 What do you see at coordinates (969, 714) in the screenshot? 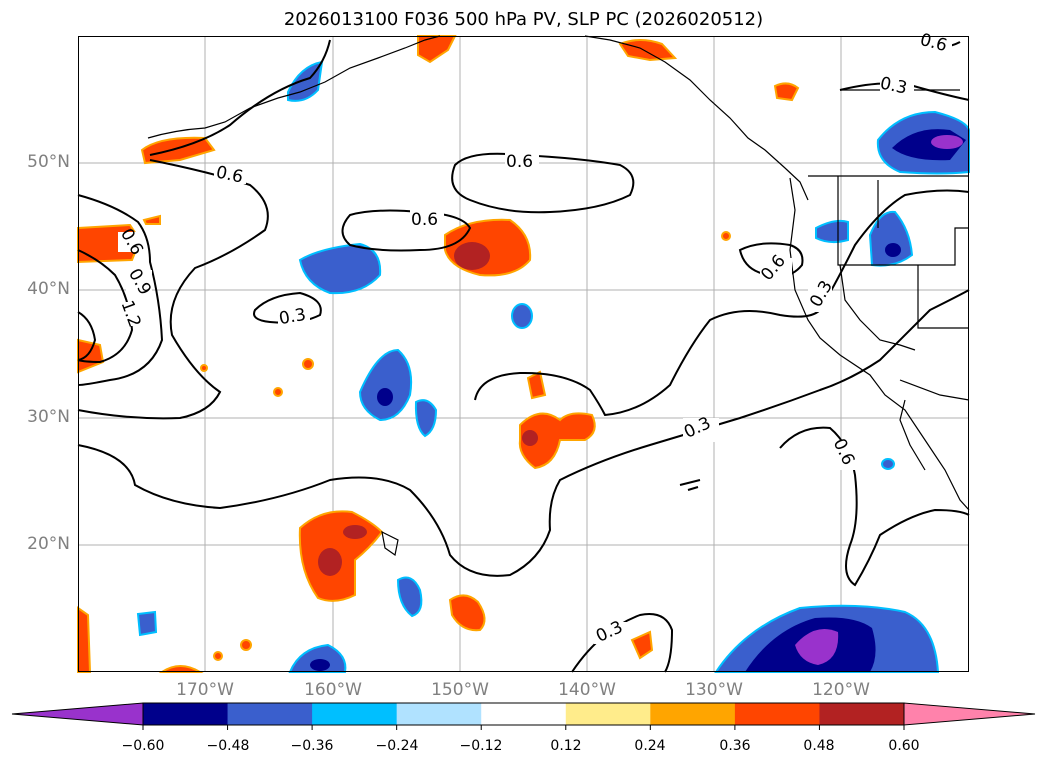
I see `colorbar-extend-high` at bounding box center [969, 714].